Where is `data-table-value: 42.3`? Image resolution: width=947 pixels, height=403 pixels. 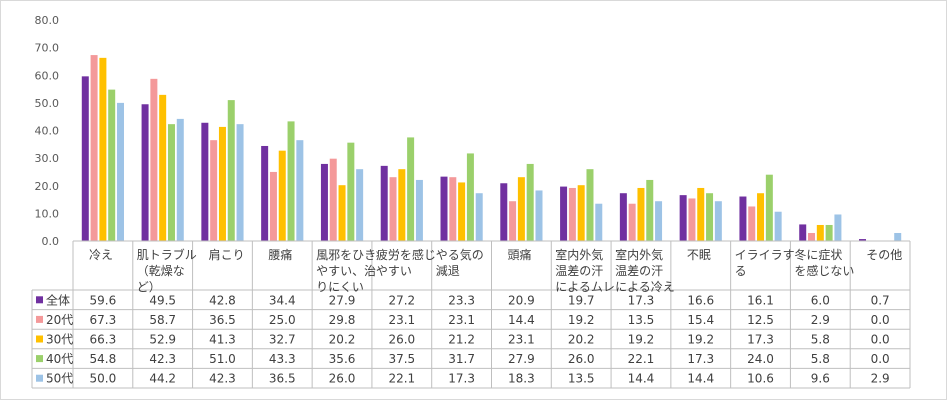 data-table-value: 42.3 is located at coordinates (162, 359).